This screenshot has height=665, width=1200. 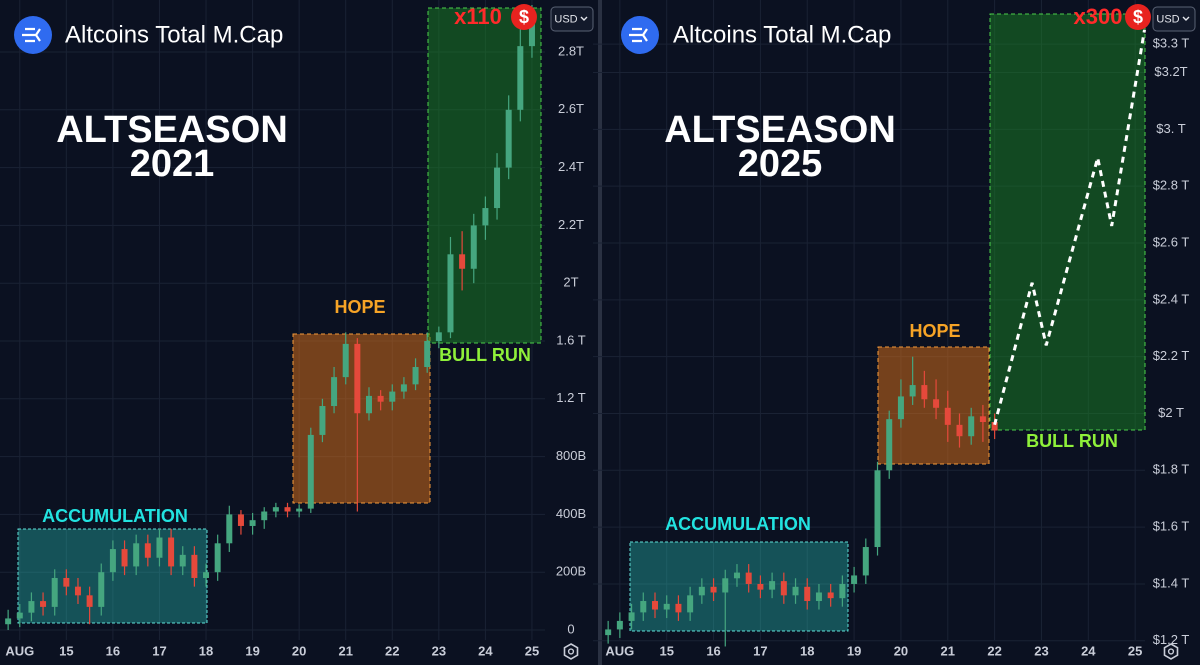 I want to click on settings-icons, so click(x=871, y=651).